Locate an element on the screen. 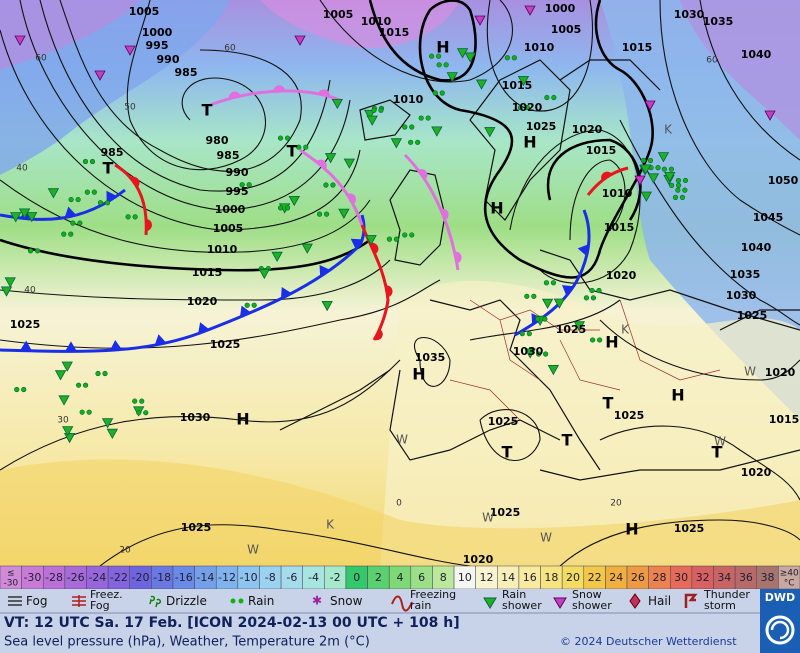  scale-label: -26 is located at coordinates (76, 577).